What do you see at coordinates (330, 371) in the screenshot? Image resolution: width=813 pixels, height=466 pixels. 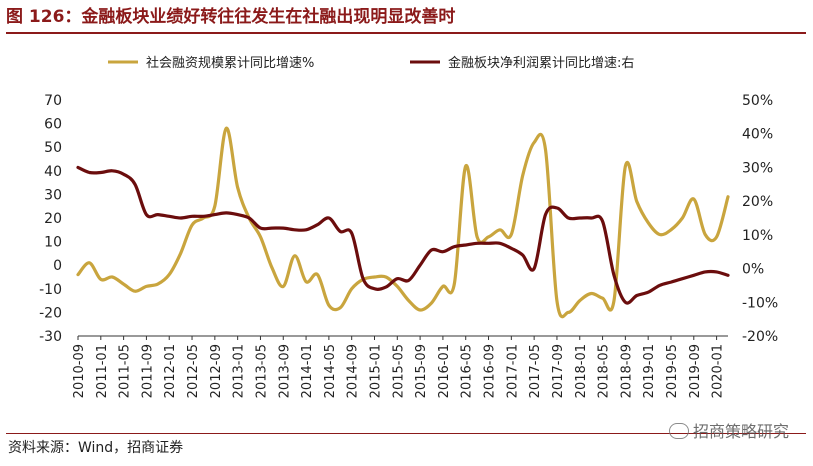 I see `x-tick-label: 2014-05` at bounding box center [330, 371].